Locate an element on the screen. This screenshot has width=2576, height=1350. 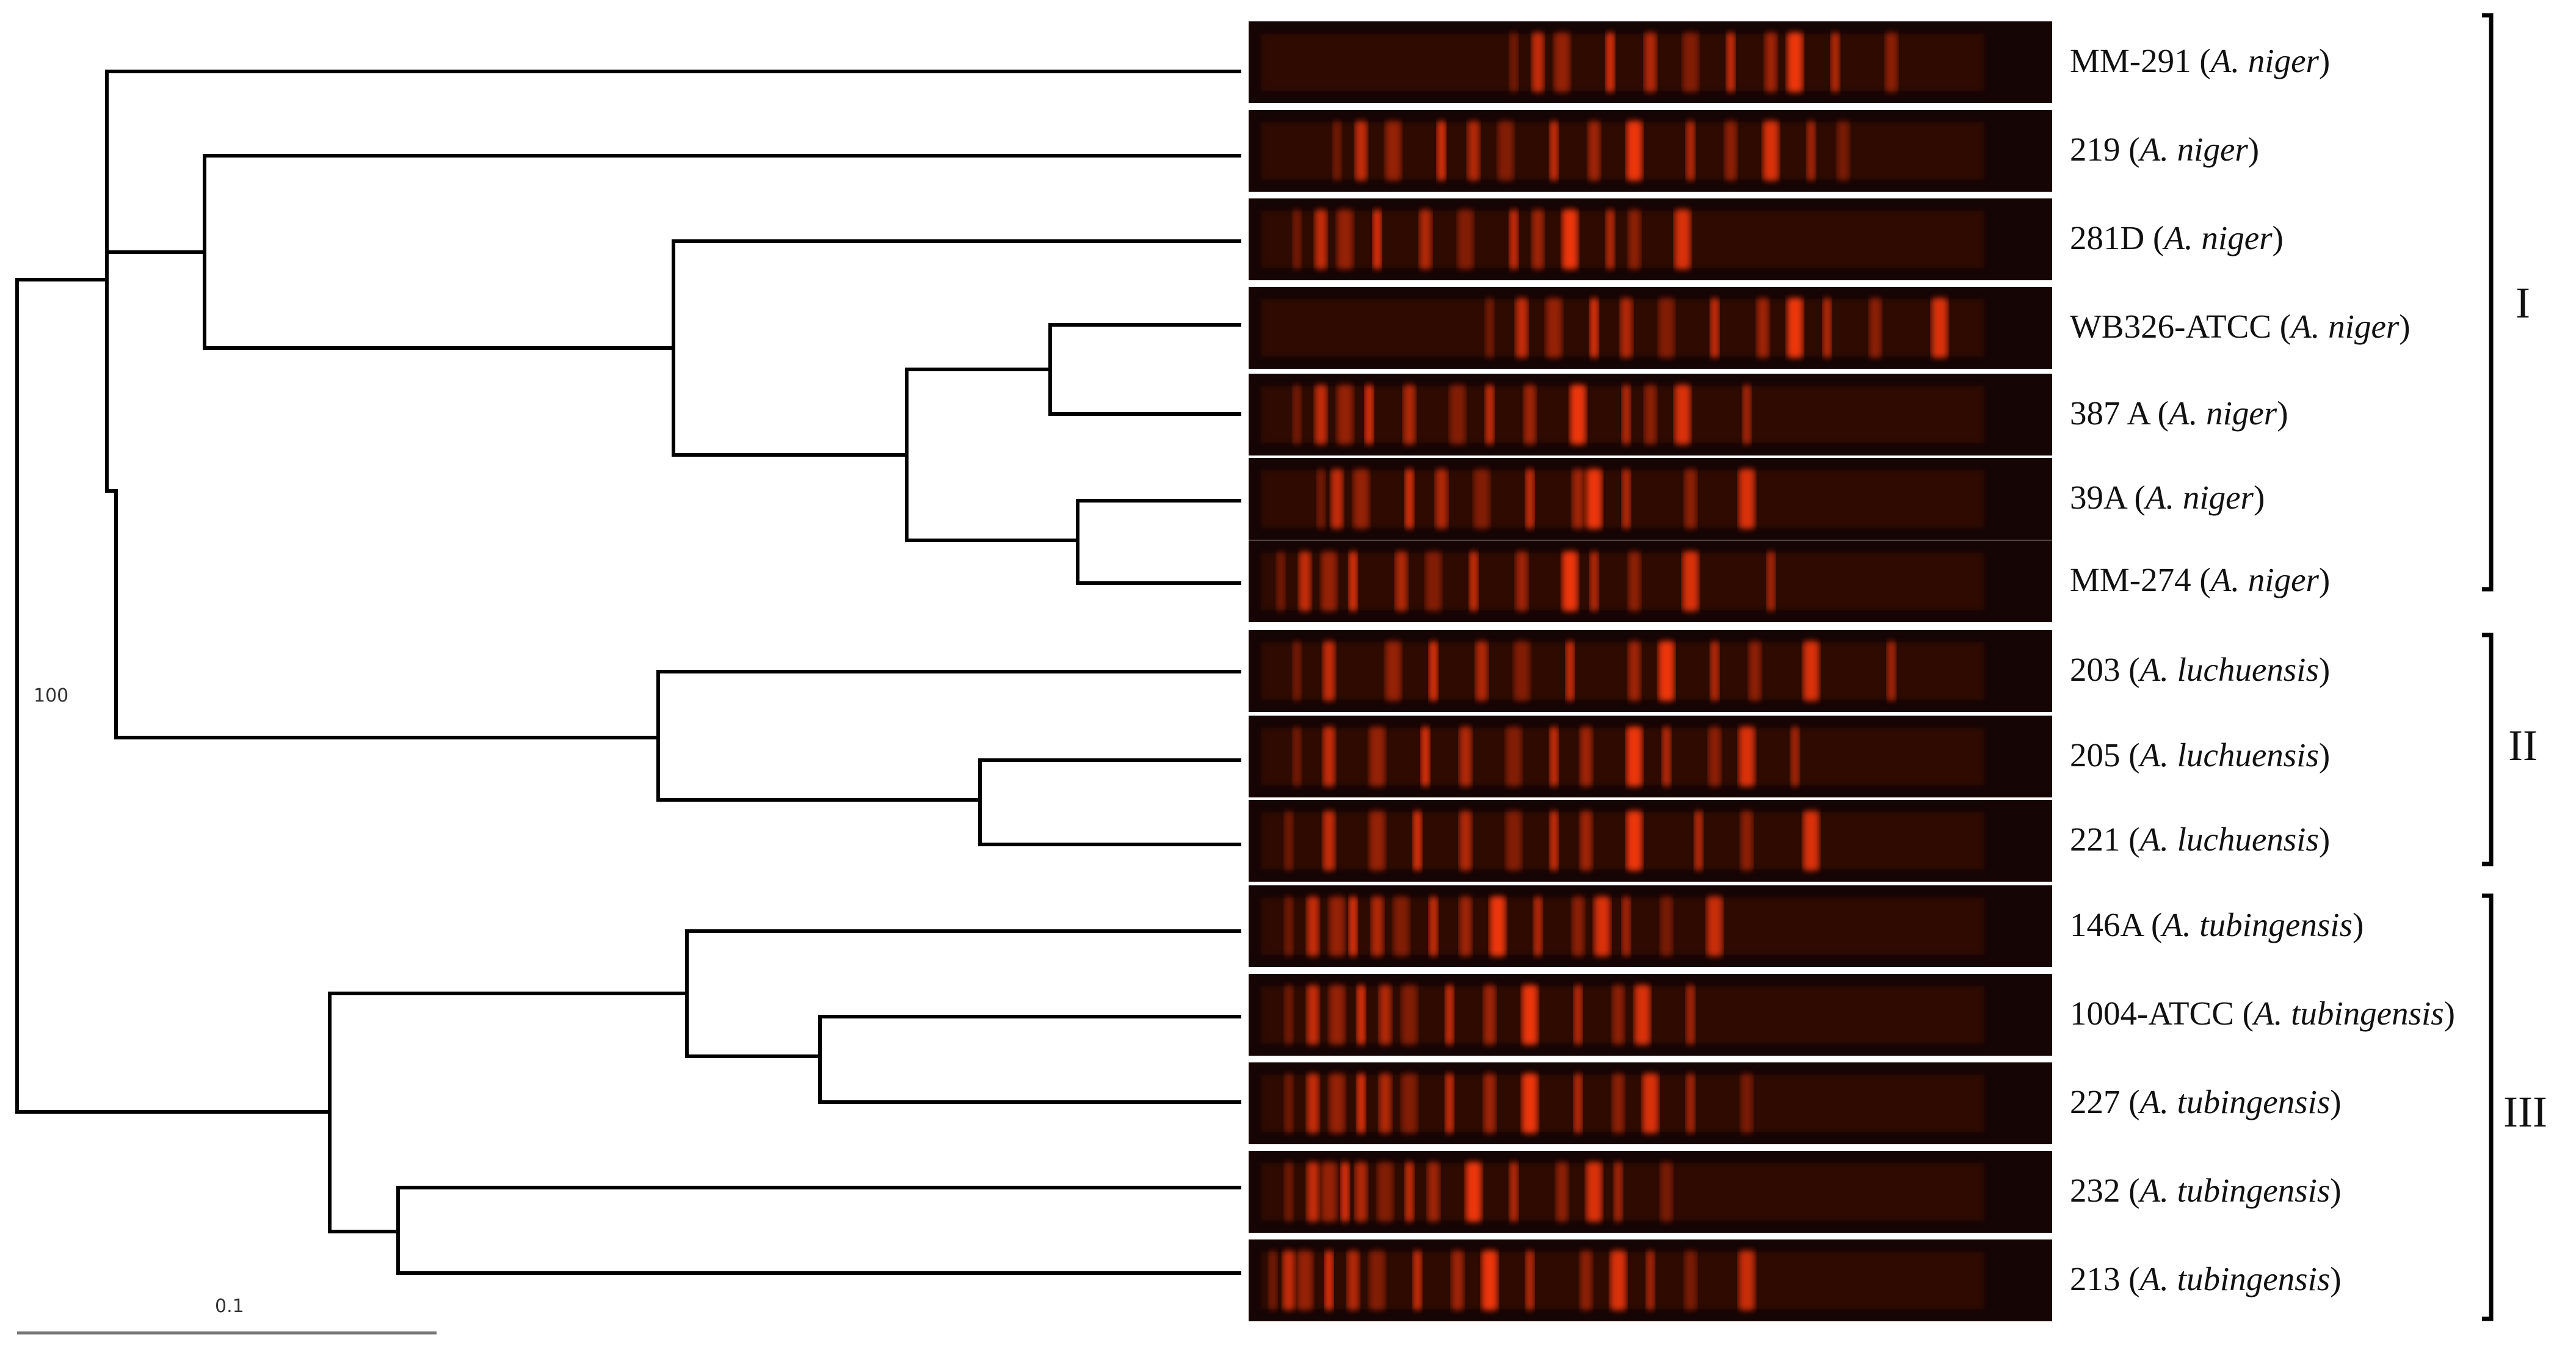
sample-label: MM-291 (A. niger) is located at coordinates (2200, 60).